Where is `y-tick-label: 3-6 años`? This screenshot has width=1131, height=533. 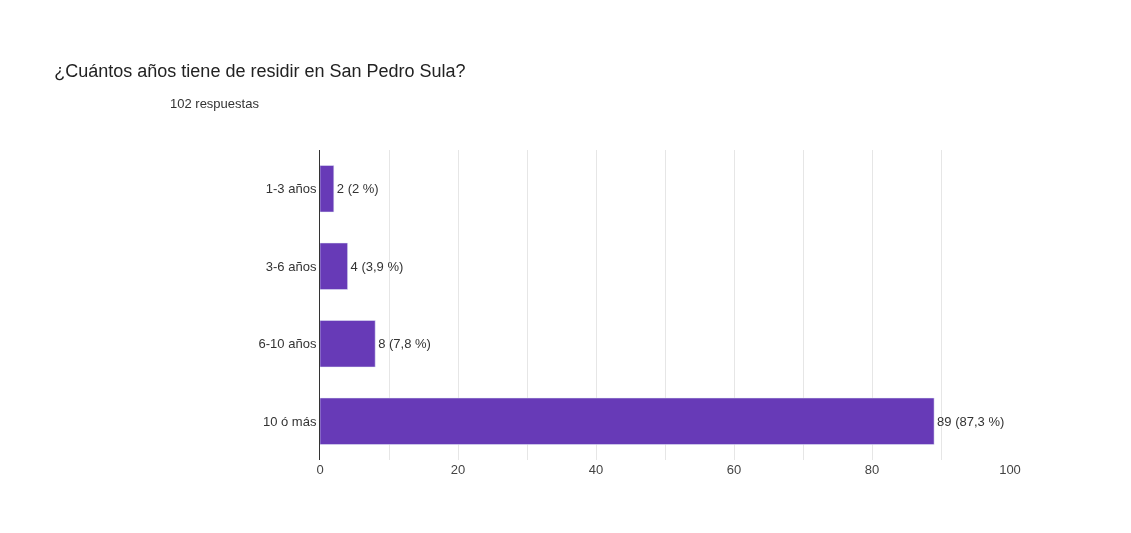 y-tick-label: 3-6 años is located at coordinates (291, 266).